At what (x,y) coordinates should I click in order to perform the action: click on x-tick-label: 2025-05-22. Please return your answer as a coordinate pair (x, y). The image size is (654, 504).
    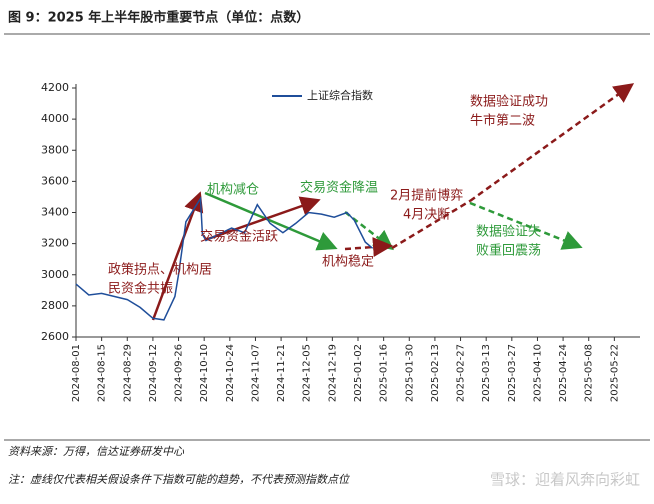
    Looking at the image, I should click on (614, 373).